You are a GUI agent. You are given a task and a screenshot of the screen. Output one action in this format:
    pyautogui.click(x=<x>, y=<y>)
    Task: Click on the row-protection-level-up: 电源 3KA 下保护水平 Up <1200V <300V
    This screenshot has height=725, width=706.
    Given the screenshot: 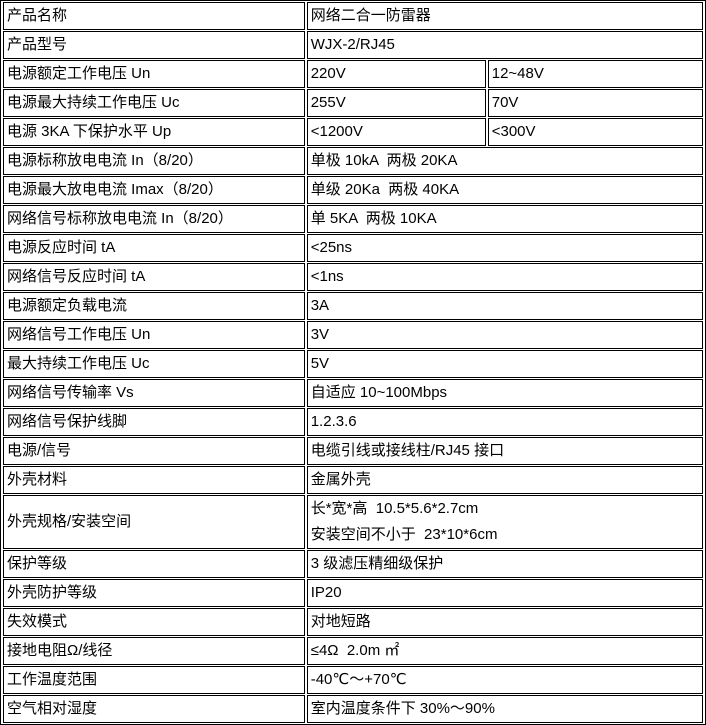 What is the action you would take?
    pyautogui.click(x=353, y=132)
    